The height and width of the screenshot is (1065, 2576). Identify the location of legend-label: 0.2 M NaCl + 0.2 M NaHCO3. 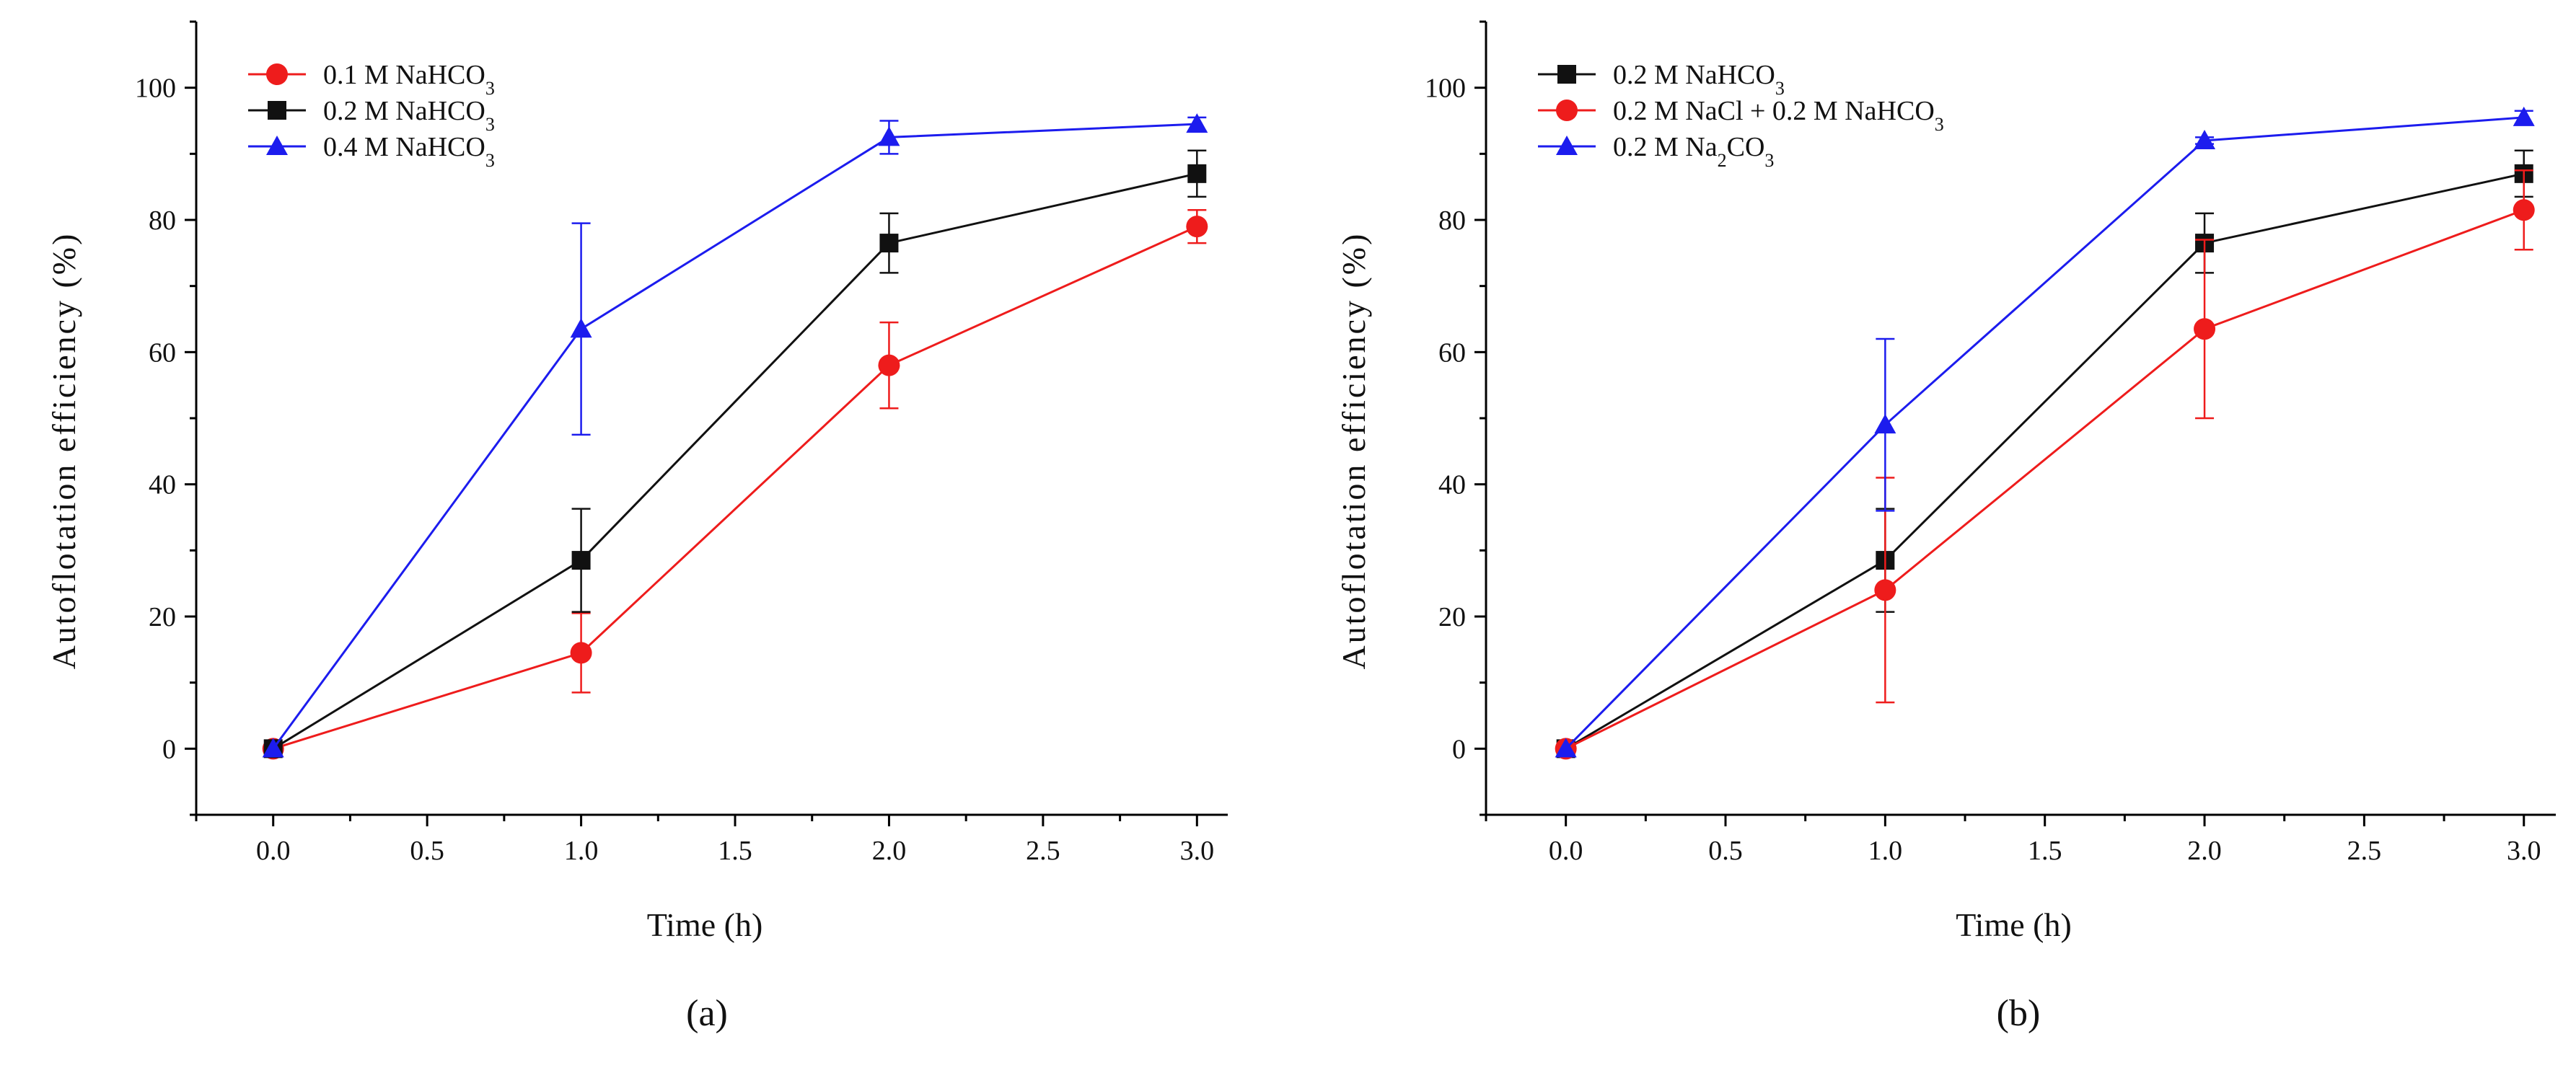
(1778, 116).